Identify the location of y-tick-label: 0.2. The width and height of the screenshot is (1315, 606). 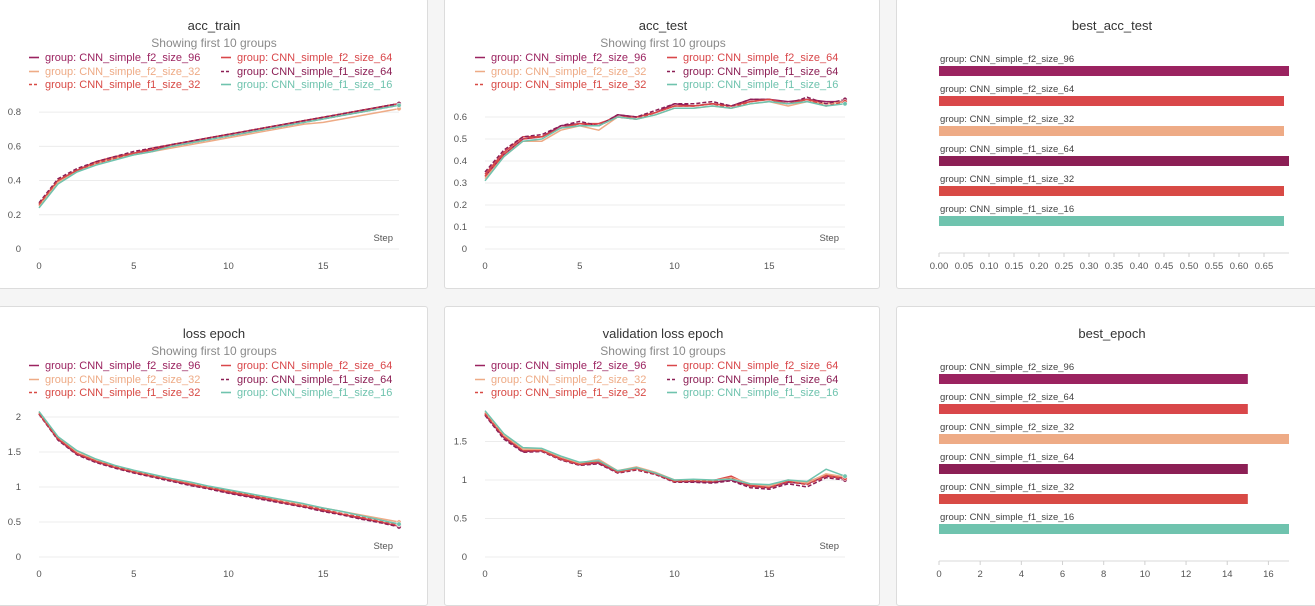
(460, 205).